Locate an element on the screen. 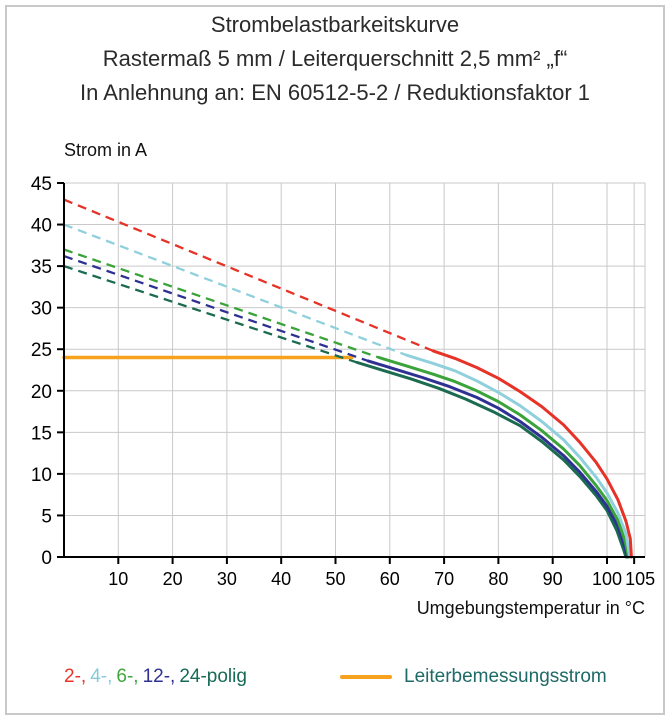 The height and width of the screenshot is (720, 670). curve-2-polig-solid is located at coordinates (532, 454).